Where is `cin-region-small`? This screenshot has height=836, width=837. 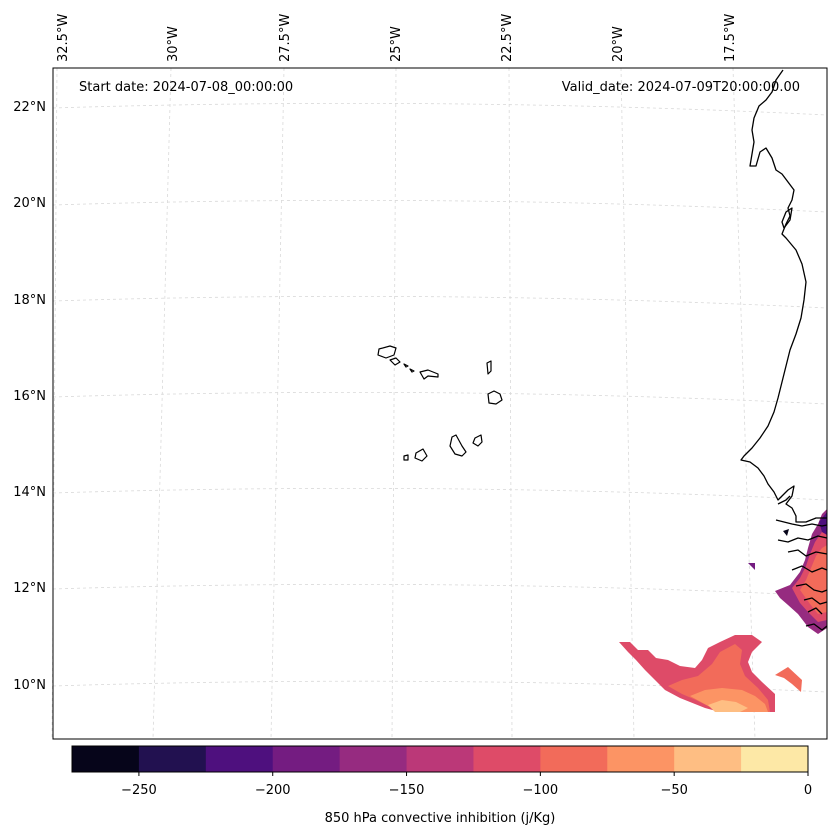
cin-region-small is located at coordinates (788, 679).